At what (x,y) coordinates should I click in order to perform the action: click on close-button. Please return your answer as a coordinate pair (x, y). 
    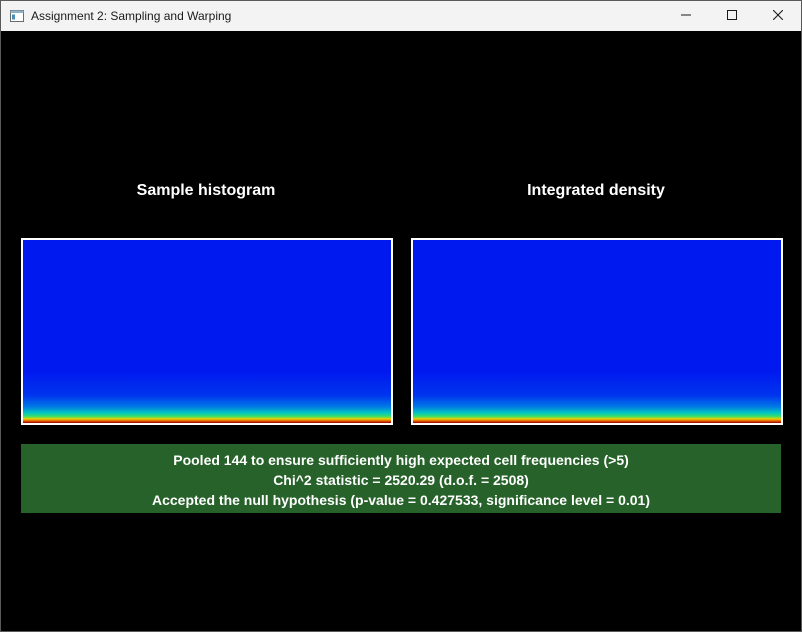
    Looking at the image, I should click on (778, 16).